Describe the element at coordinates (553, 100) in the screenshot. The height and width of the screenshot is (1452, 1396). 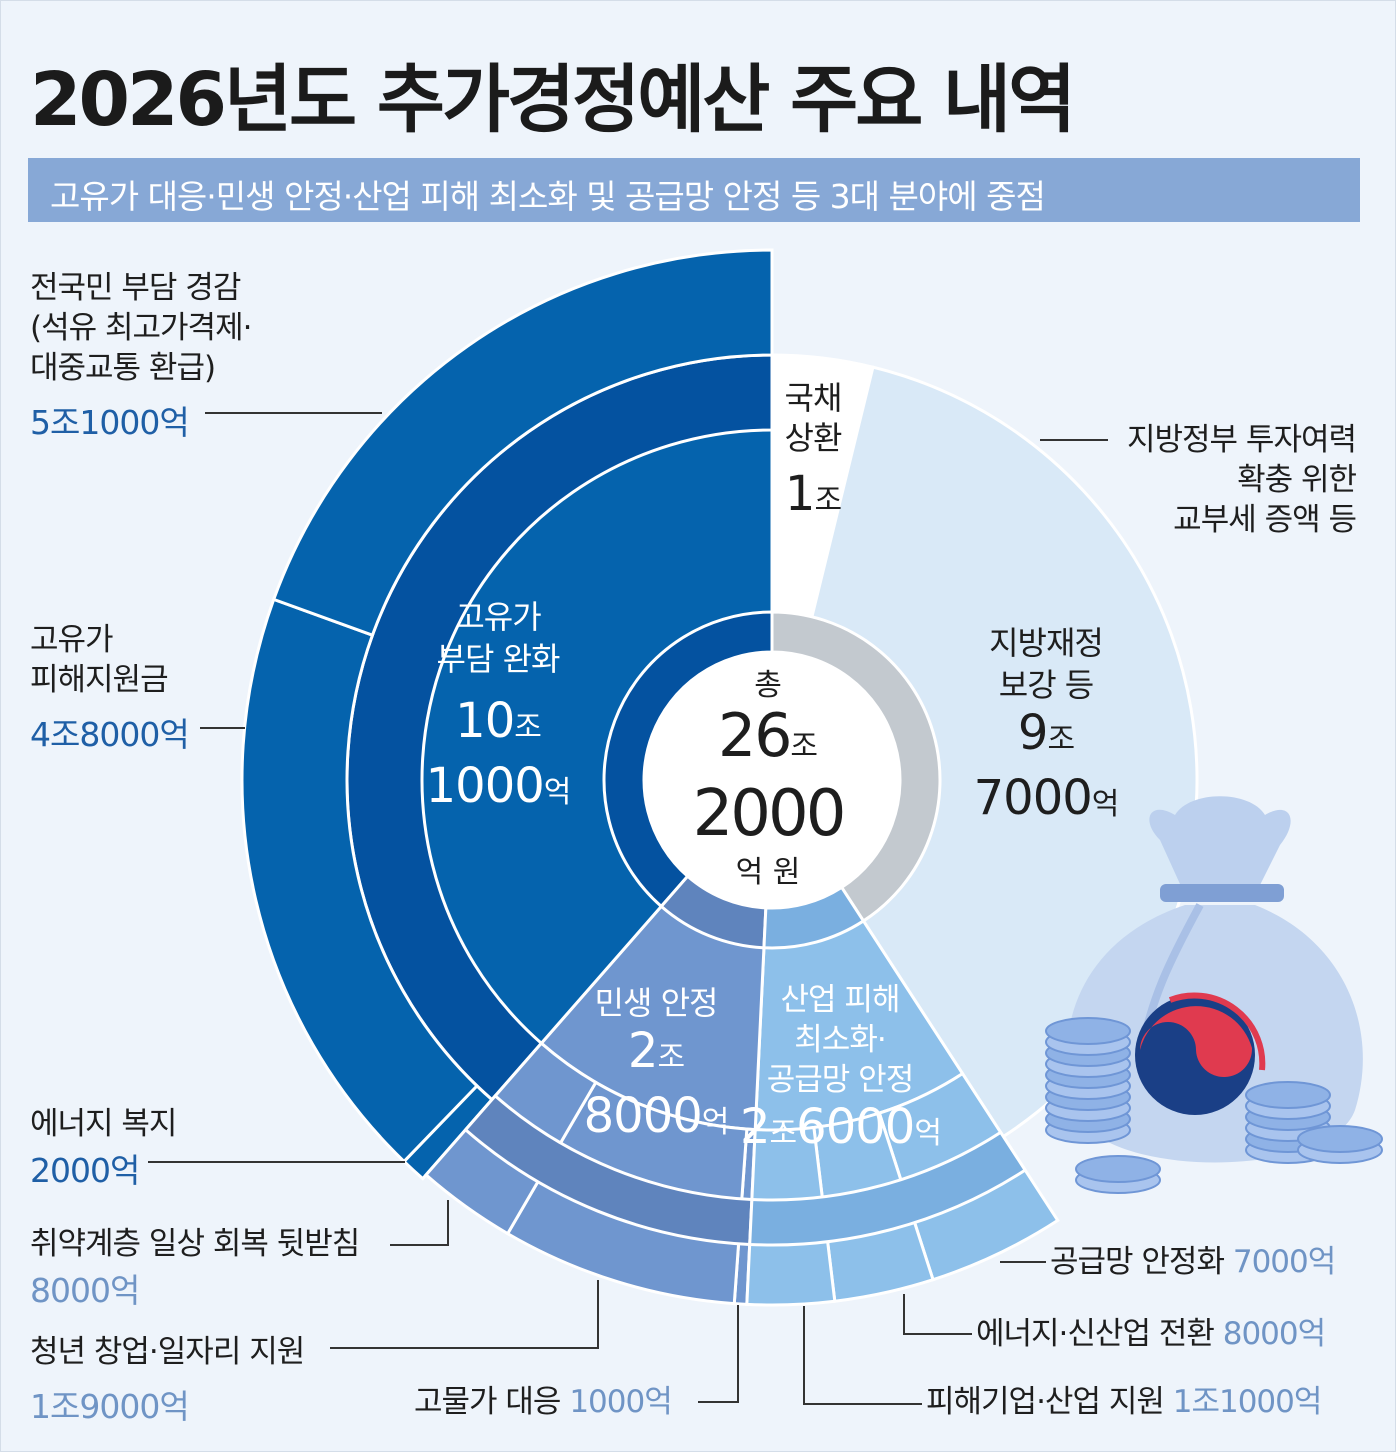
I see `page-title: 2026년도 추가경정예산 주요 내역` at that location.